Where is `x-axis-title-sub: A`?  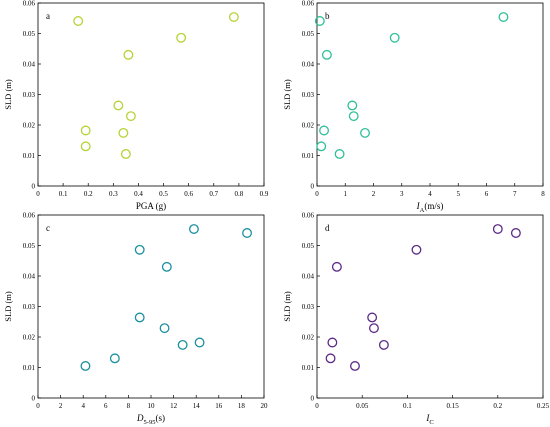
x-axis-title-sub: A is located at coordinates (422, 210).